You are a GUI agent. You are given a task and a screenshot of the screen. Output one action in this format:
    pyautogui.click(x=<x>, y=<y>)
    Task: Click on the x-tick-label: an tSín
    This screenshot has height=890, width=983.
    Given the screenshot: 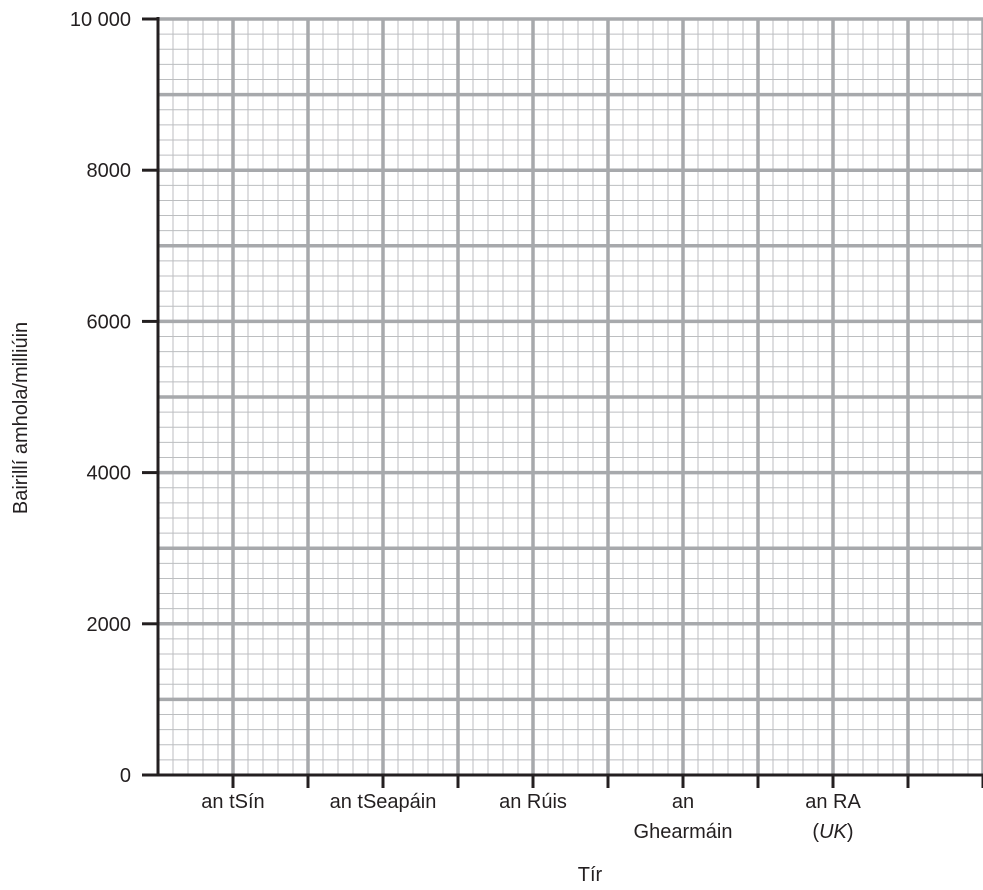 What is the action you would take?
    pyautogui.click(x=232, y=802)
    